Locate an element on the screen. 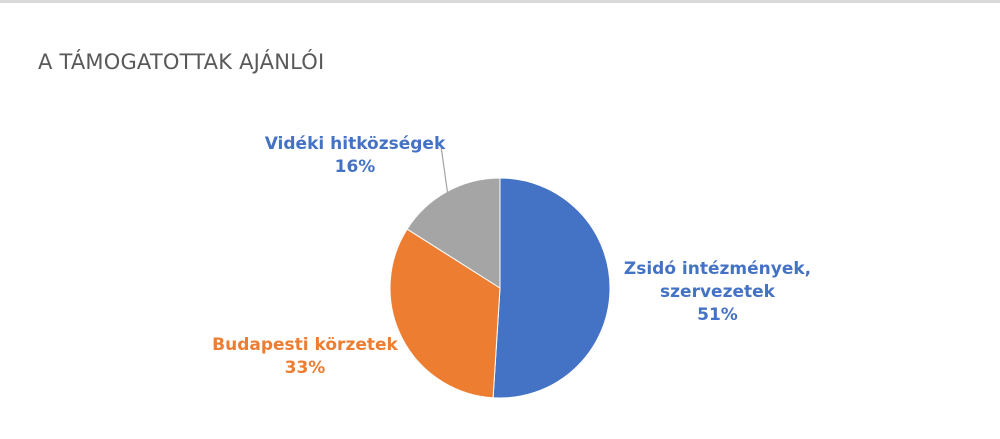 The image size is (1000, 439). label-budapesti: Budapesti körzetek 33% is located at coordinates (305, 357).